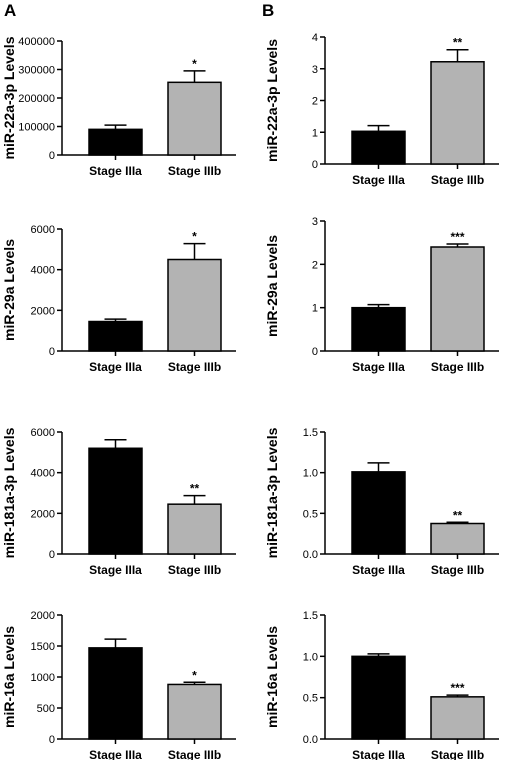 Image resolution: width=529 pixels, height=760 pixels. I want to click on y-tick-label: 1000, so click(43, 678).